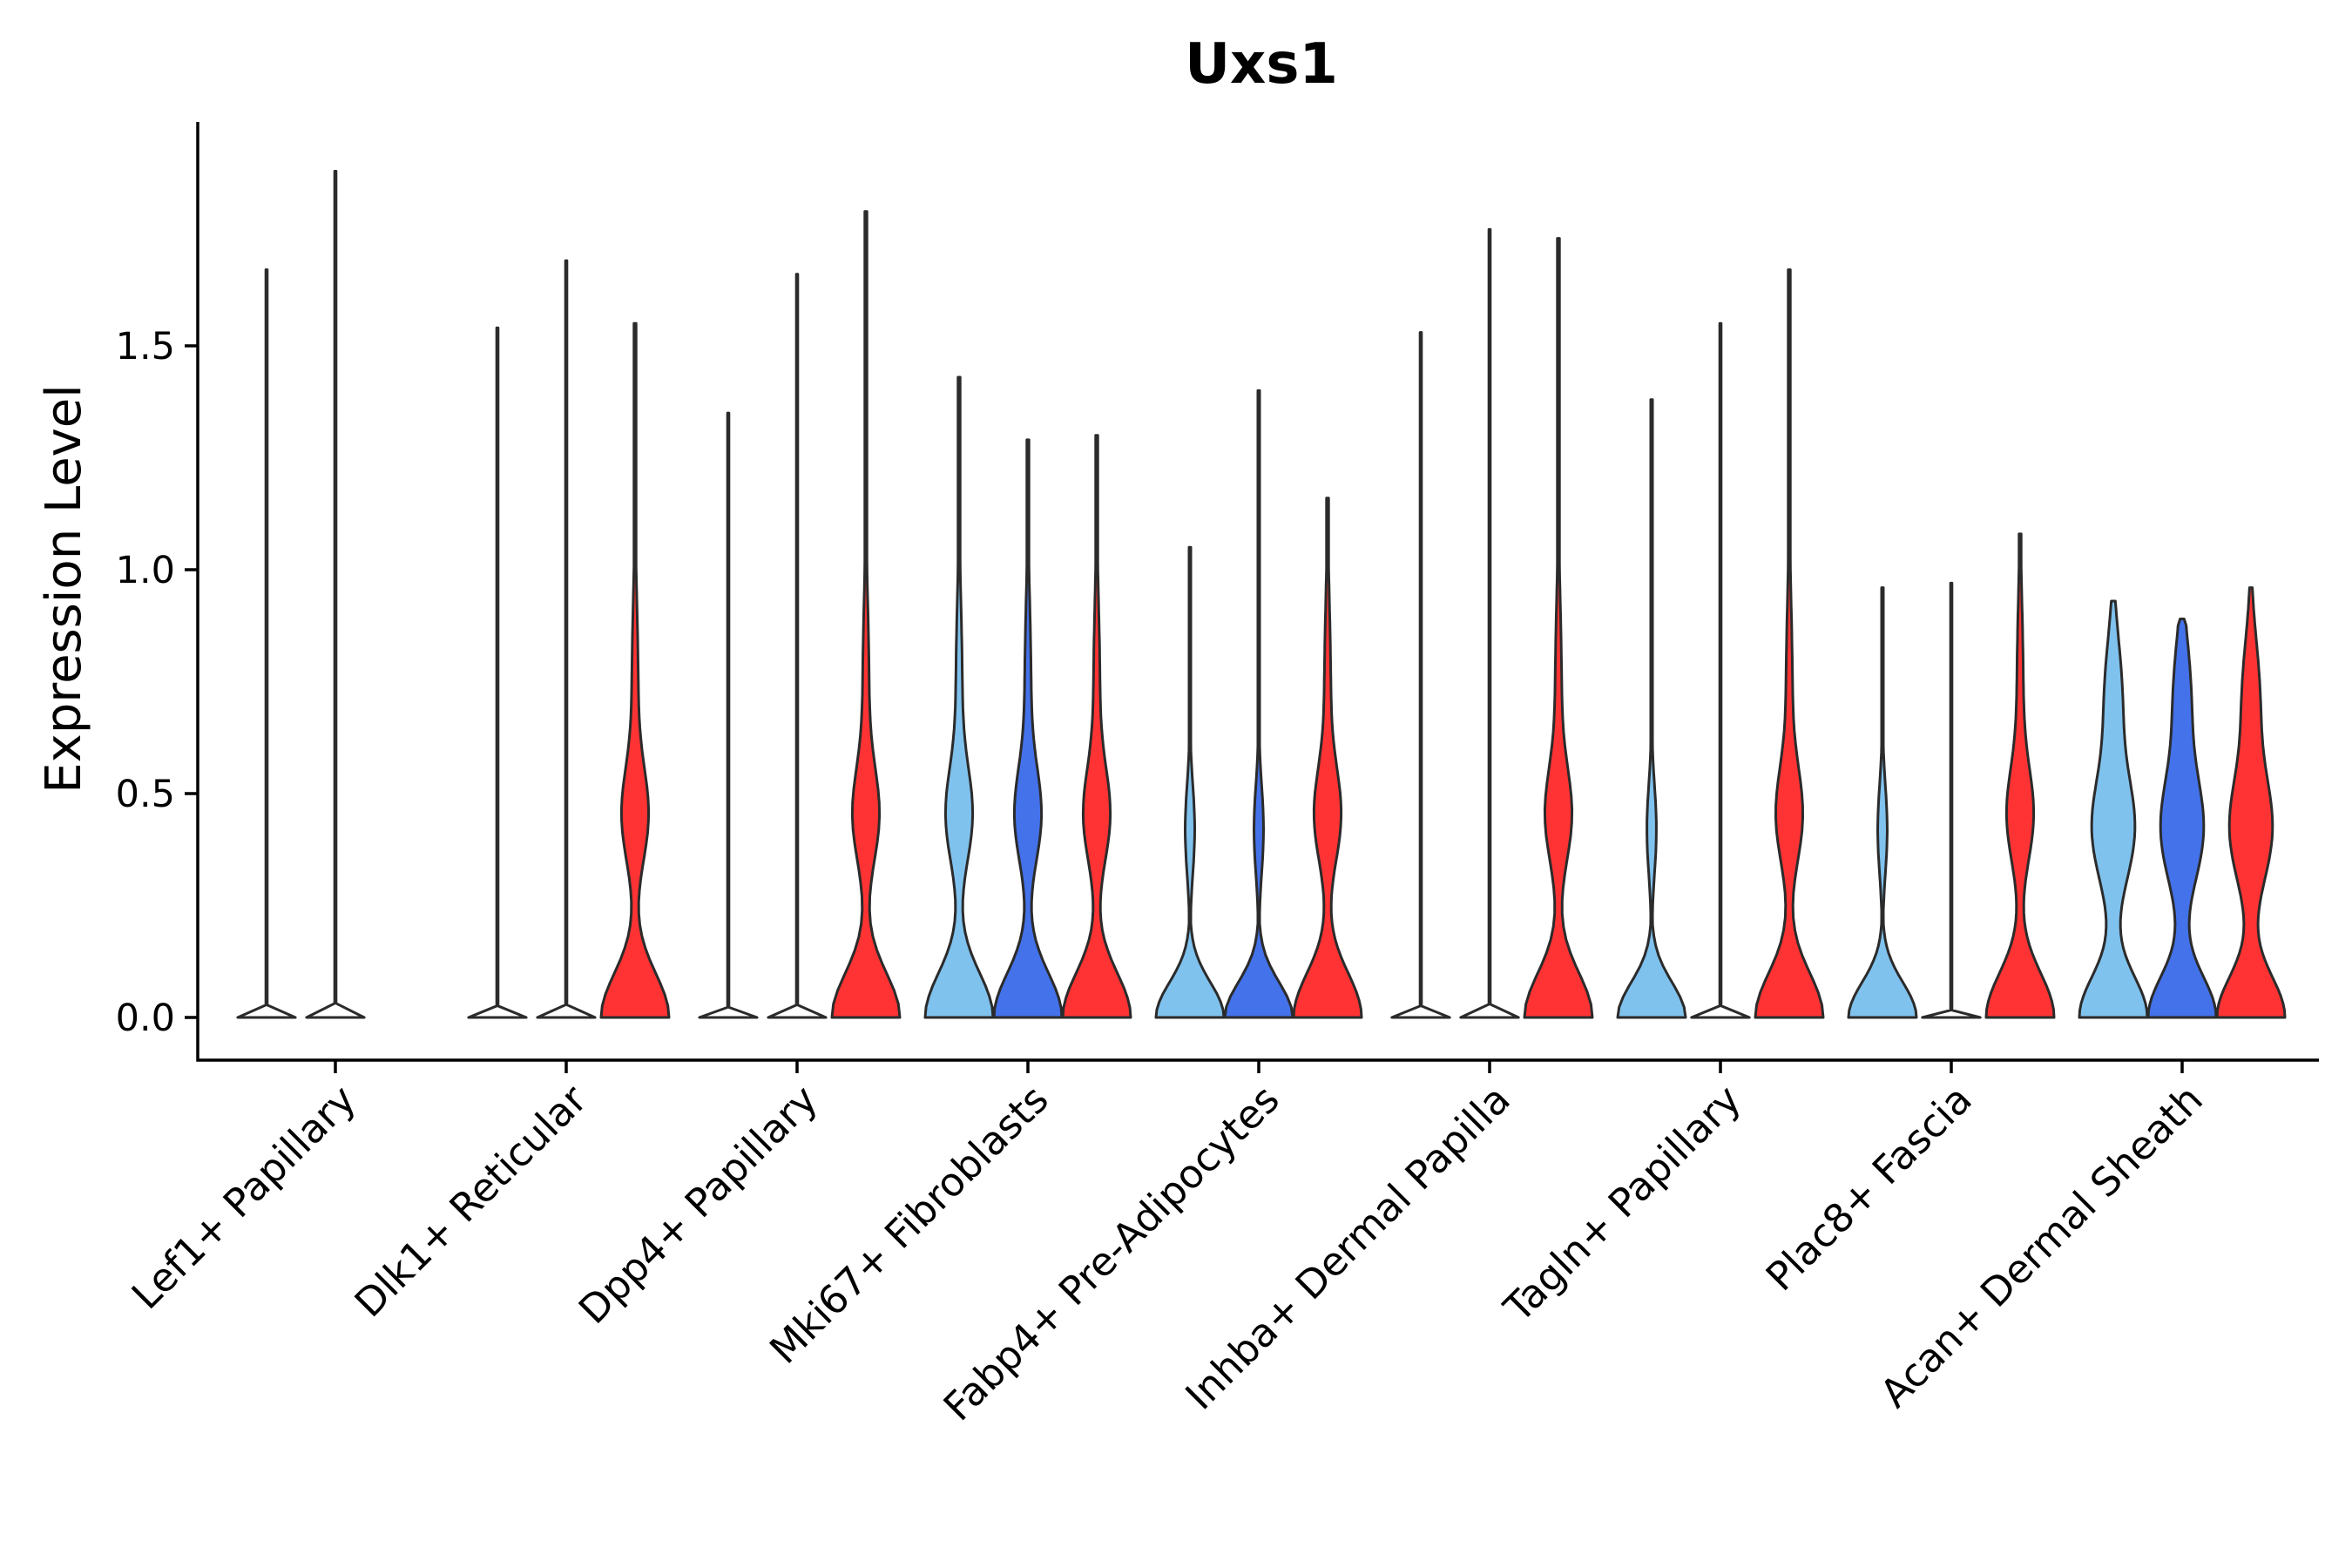 The width and height of the screenshot is (2352, 1568). Describe the element at coordinates (145, 570) in the screenshot. I see `y-tick-label: 1.0` at that location.